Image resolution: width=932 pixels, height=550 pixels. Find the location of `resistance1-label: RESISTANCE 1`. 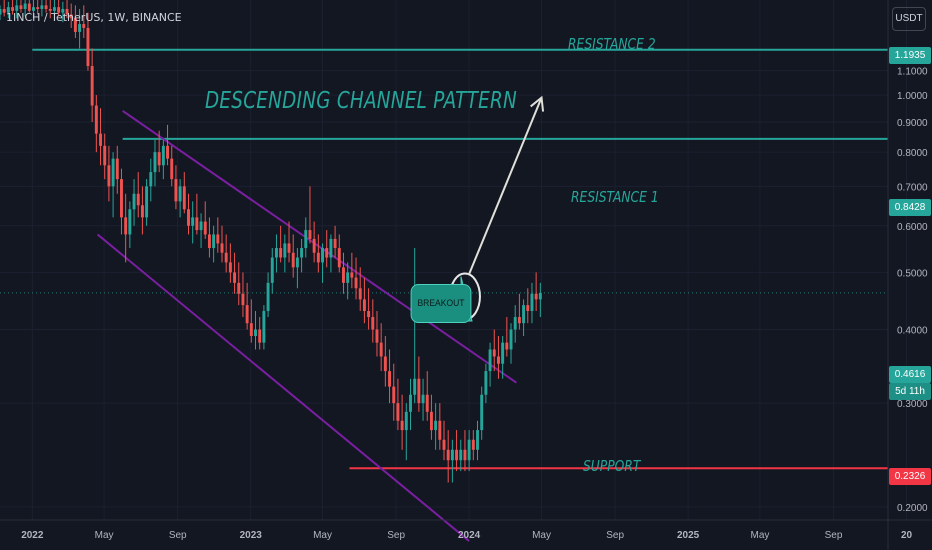

resistance1-label: RESISTANCE 1 is located at coordinates (615, 197).